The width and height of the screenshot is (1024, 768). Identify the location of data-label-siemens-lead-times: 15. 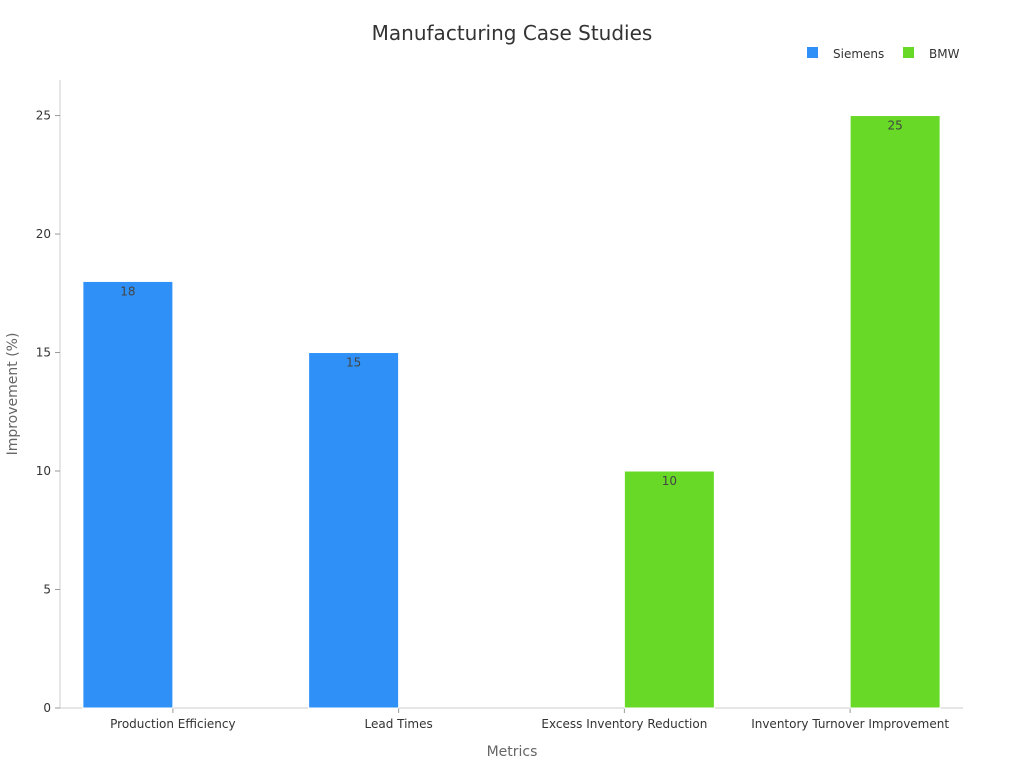
(353, 363).